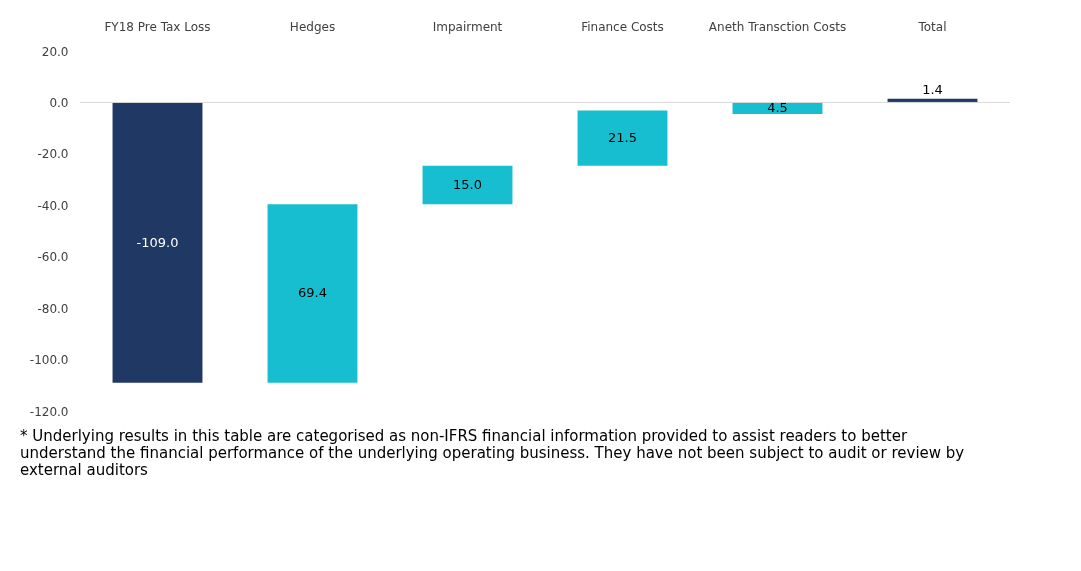 Image resolution: width=1081 pixels, height=571 pixels. Describe the element at coordinates (157, 26) in the screenshot. I see `x-tick-label: FY18 Pre Tax Loss` at that location.